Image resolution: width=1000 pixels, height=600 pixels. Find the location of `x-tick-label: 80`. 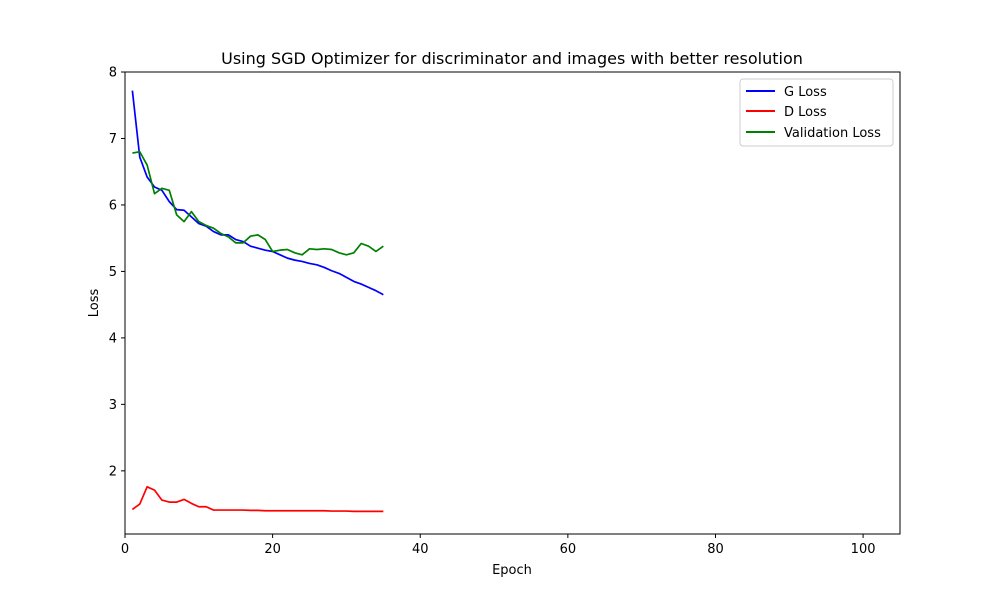

x-tick-label: 80 is located at coordinates (715, 549).